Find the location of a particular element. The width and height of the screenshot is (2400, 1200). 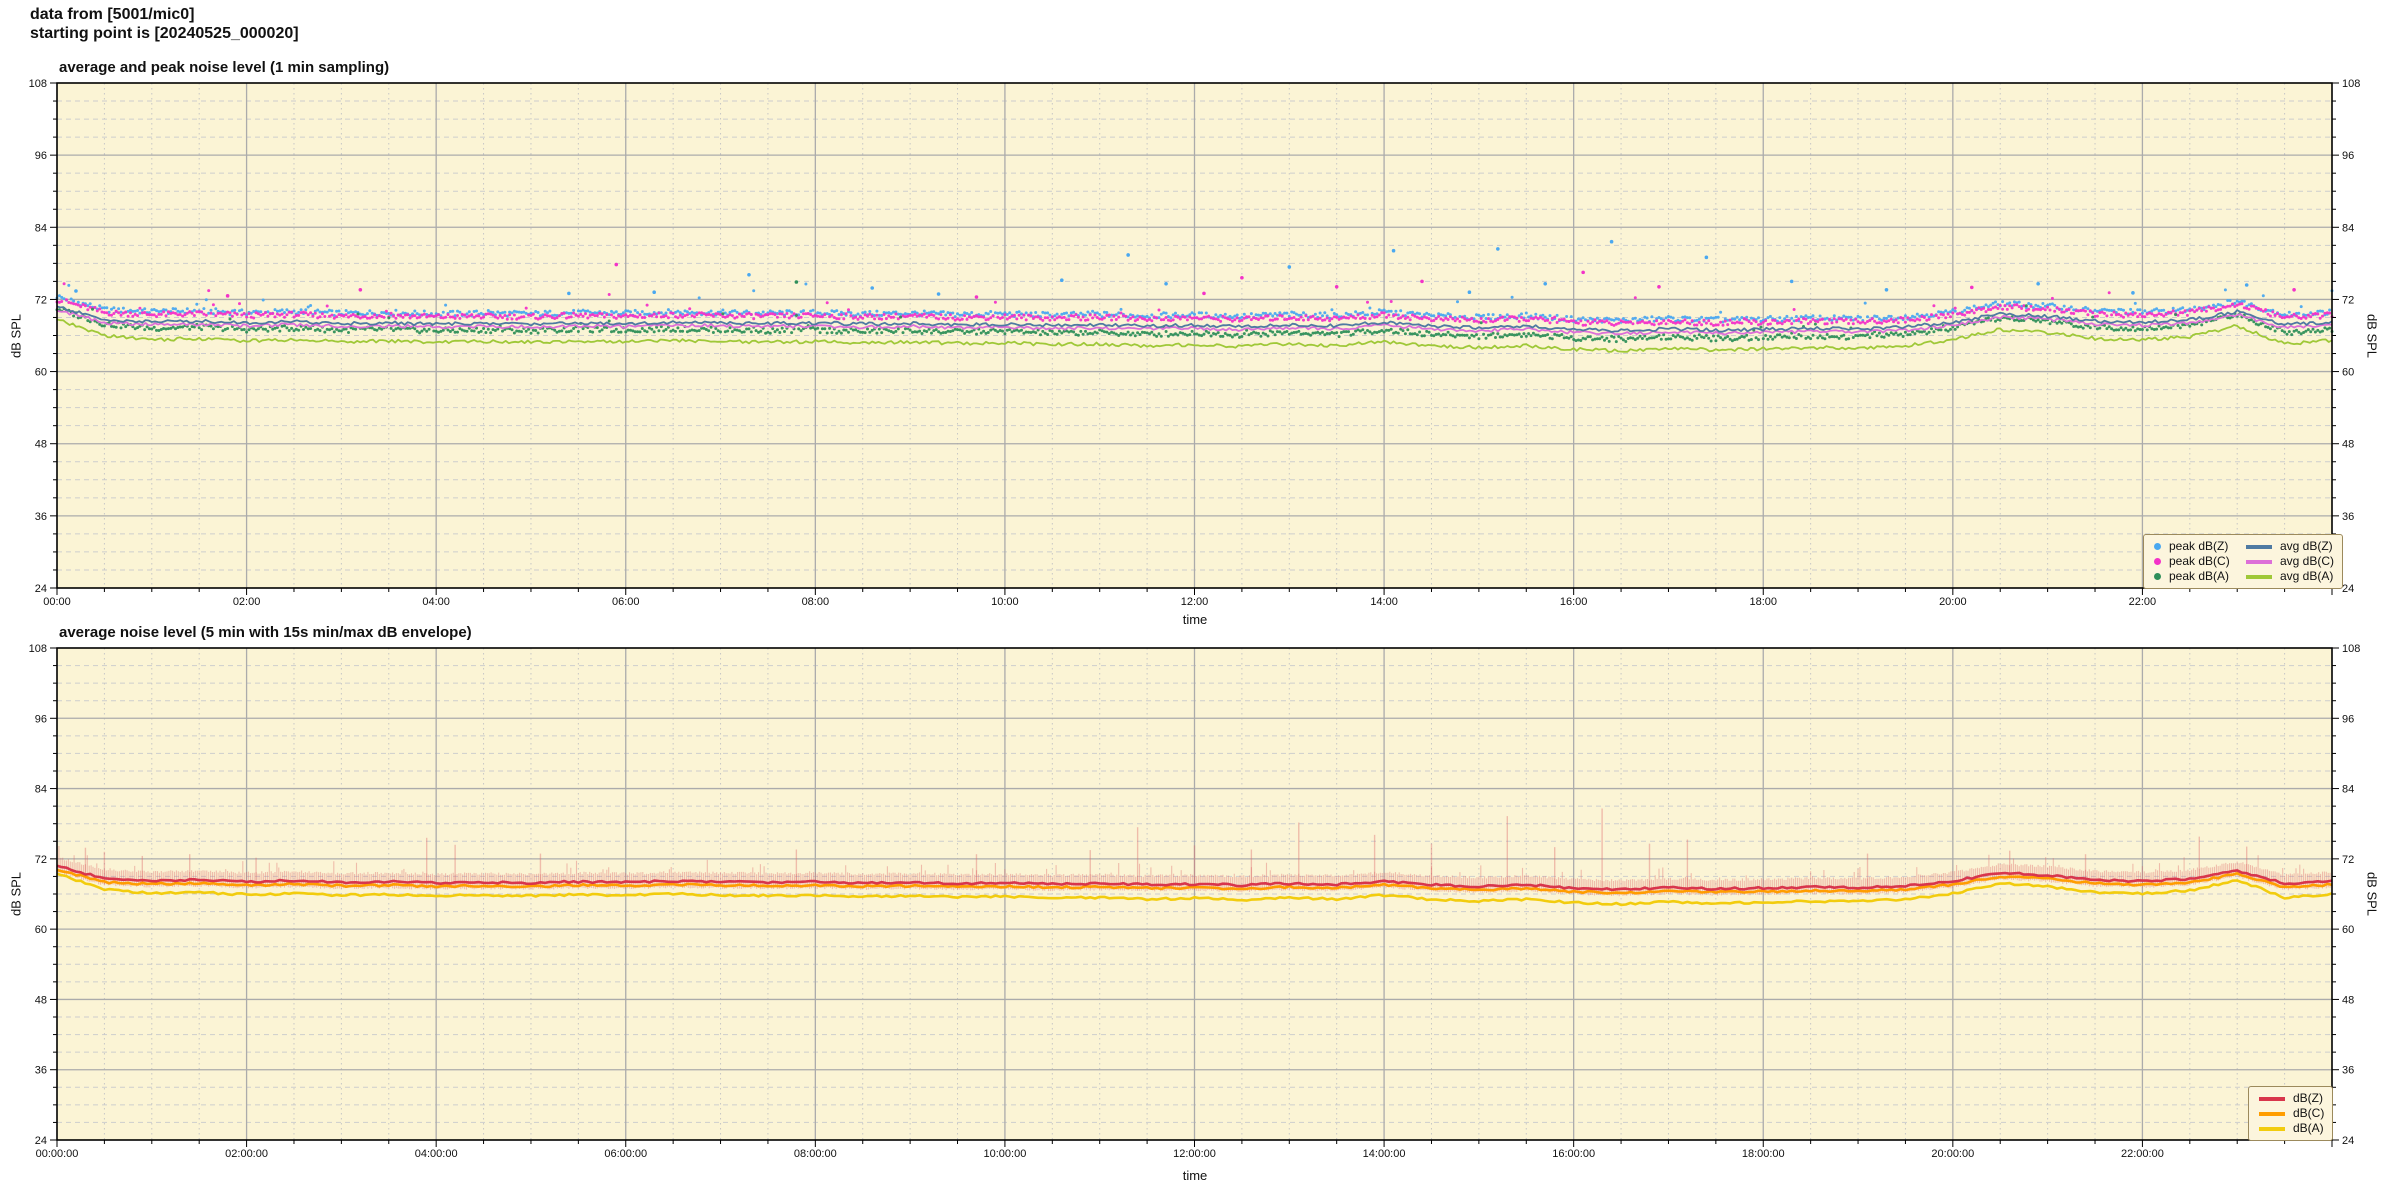

svg-text: 16:00:00 is located at coordinates (1573, 1154).